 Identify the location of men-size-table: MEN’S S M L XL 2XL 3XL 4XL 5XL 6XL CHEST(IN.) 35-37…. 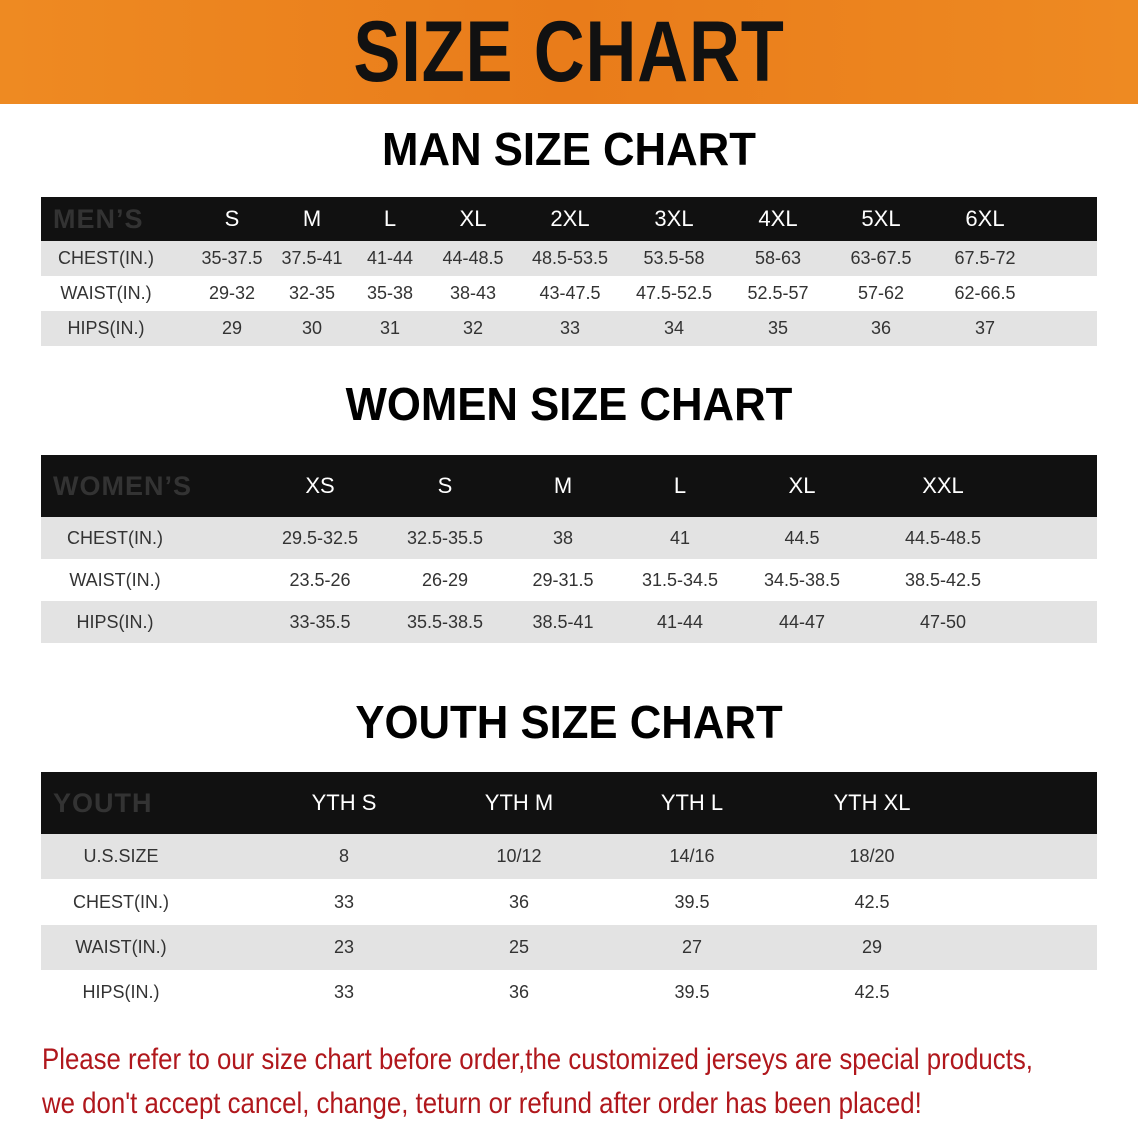
(569, 271).